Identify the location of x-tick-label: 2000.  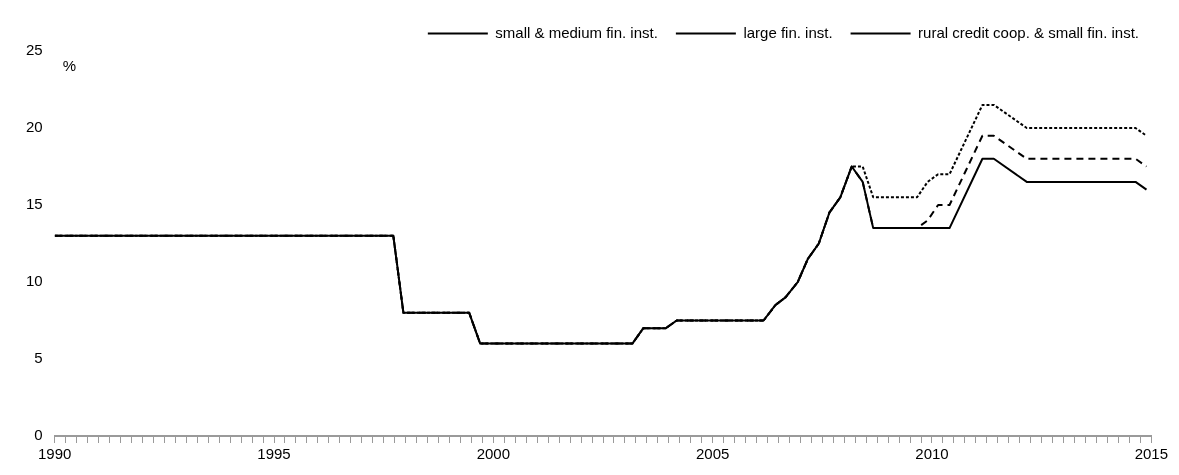
(493, 454).